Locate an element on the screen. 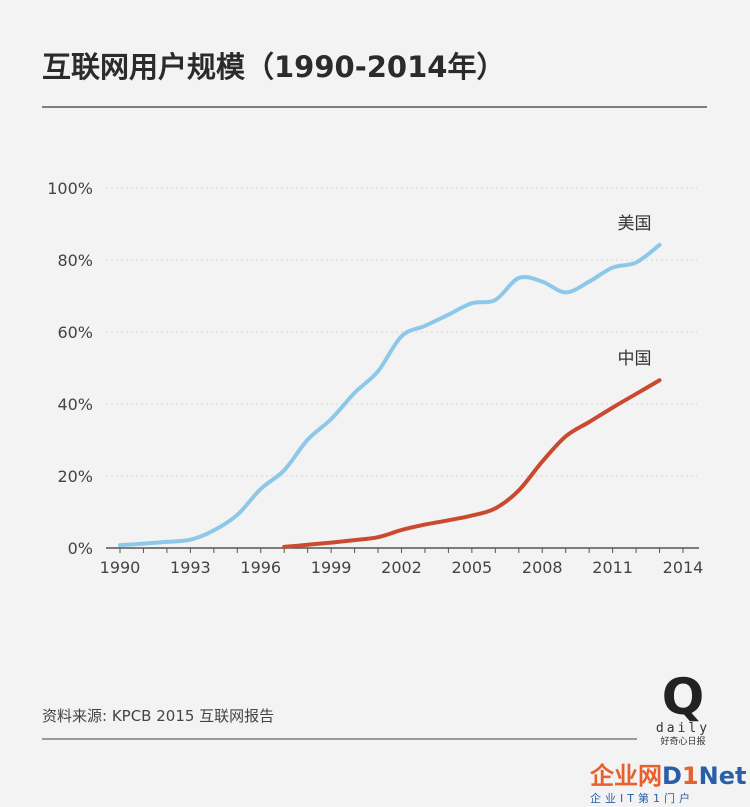 This screenshot has width=750, height=807. x-axis: 1990 1993 1996 1999 2002 2005 2008 2011 2014 is located at coordinates (402, 562).